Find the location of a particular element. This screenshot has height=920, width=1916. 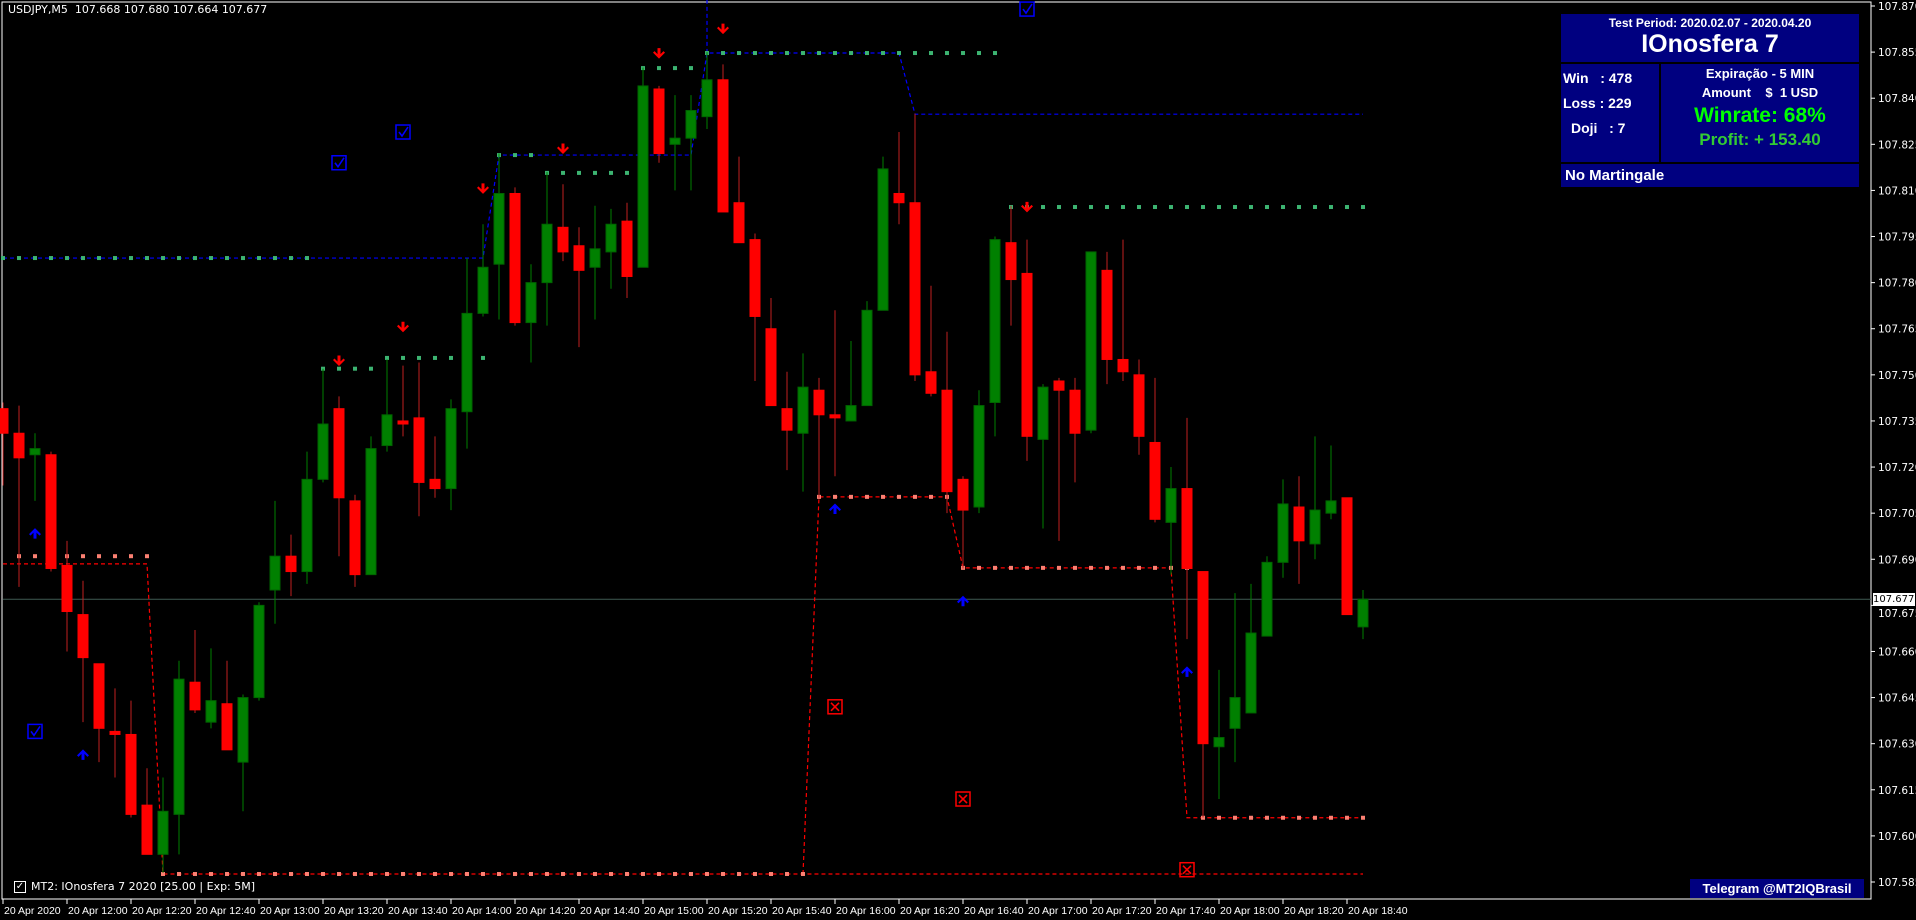

x-tick-label: 20 Apr 12:00 is located at coordinates (98, 911).